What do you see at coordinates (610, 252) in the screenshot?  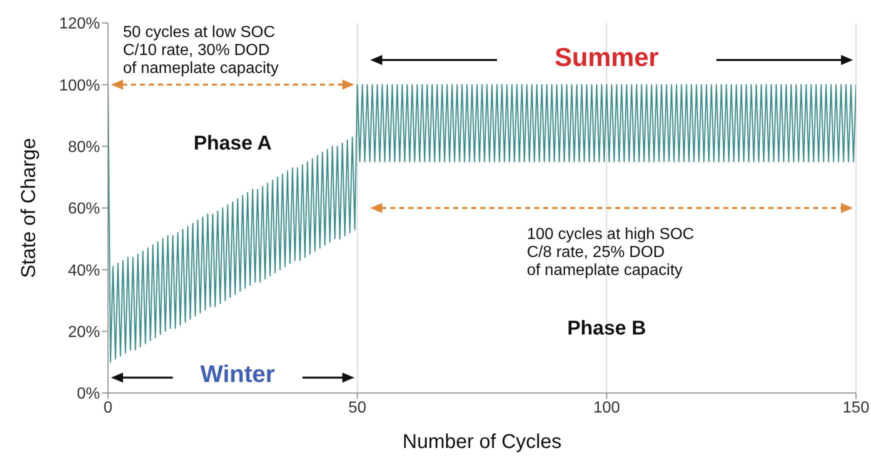 I see `annotation: 100 cycles at high SOC C/8 rate, 25% DOD of nameplate capacity` at bounding box center [610, 252].